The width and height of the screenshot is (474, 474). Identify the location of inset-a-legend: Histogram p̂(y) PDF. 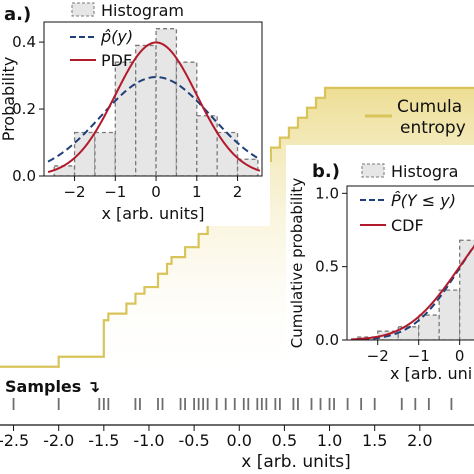
(127, 35).